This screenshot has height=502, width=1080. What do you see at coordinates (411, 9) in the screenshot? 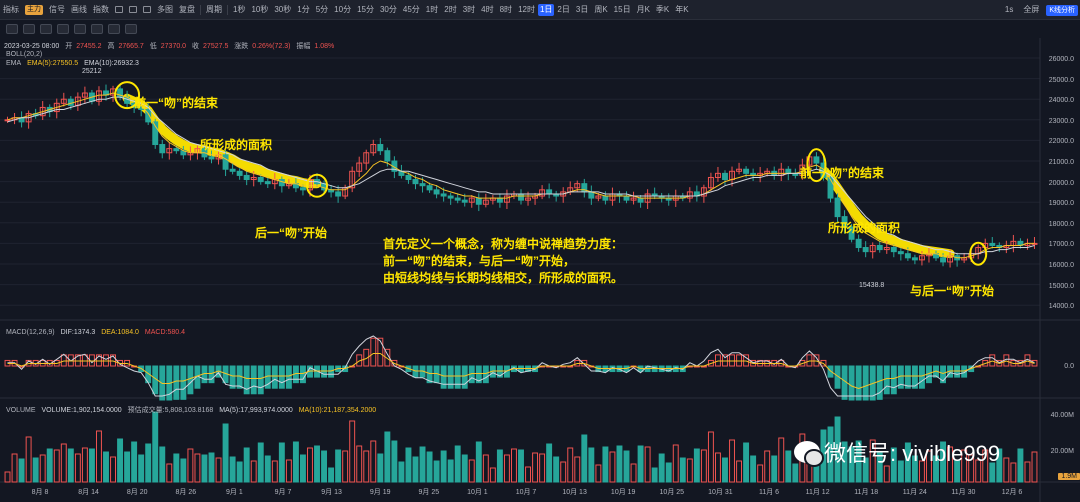
I see `toolbar-item: 45分` at bounding box center [411, 9].